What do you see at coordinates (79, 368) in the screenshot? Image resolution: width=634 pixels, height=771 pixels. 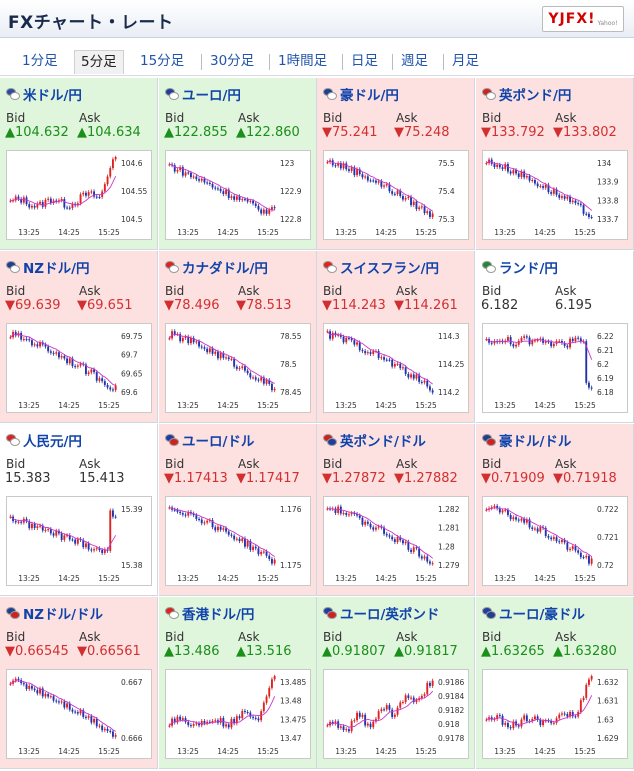 I see `price-chart: 69.75 69.7 69.65 69.6 13:25 14:25 15:25` at bounding box center [79, 368].